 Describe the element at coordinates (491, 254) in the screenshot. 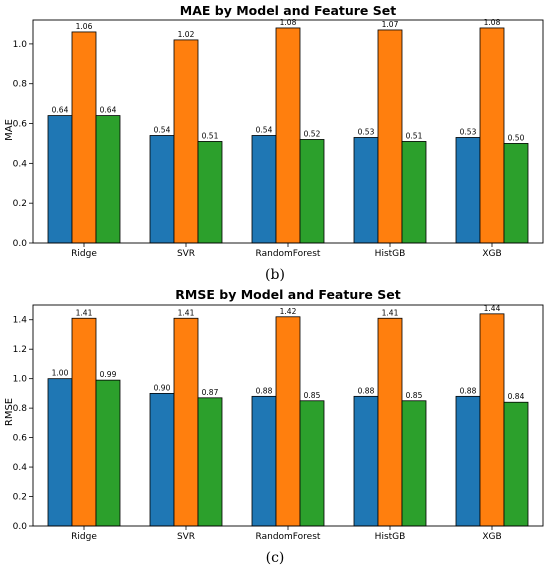

I see `mae-x-tick-label: XGB` at that location.